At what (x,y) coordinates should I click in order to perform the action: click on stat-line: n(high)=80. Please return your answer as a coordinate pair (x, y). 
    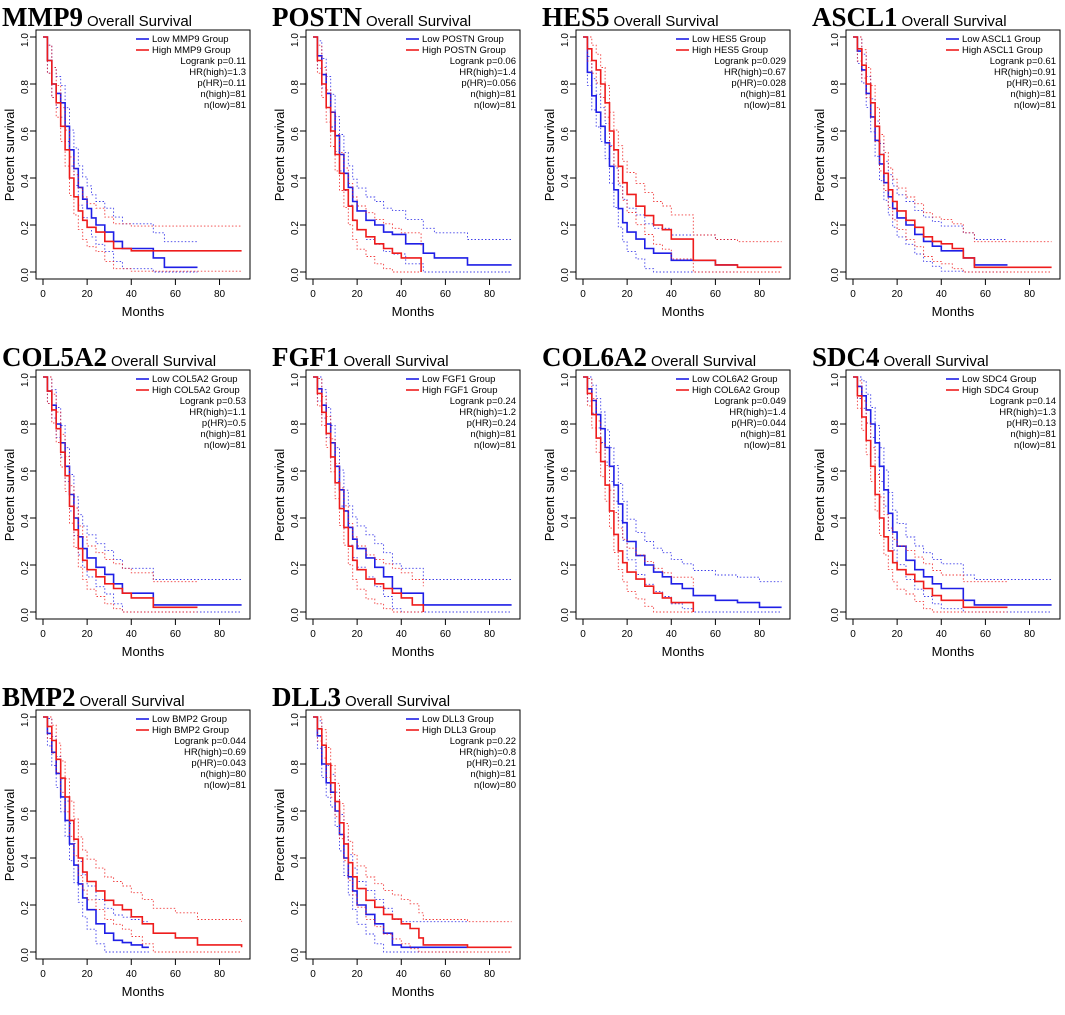
    Looking at the image, I should click on (223, 774).